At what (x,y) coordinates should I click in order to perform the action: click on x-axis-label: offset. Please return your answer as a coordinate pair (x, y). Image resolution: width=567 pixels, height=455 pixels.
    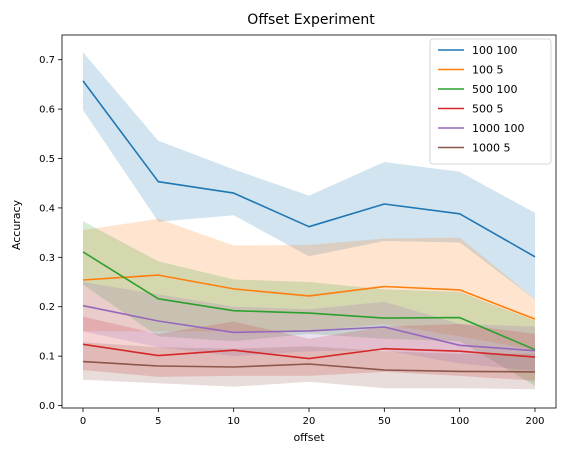
    Looking at the image, I should click on (309, 437).